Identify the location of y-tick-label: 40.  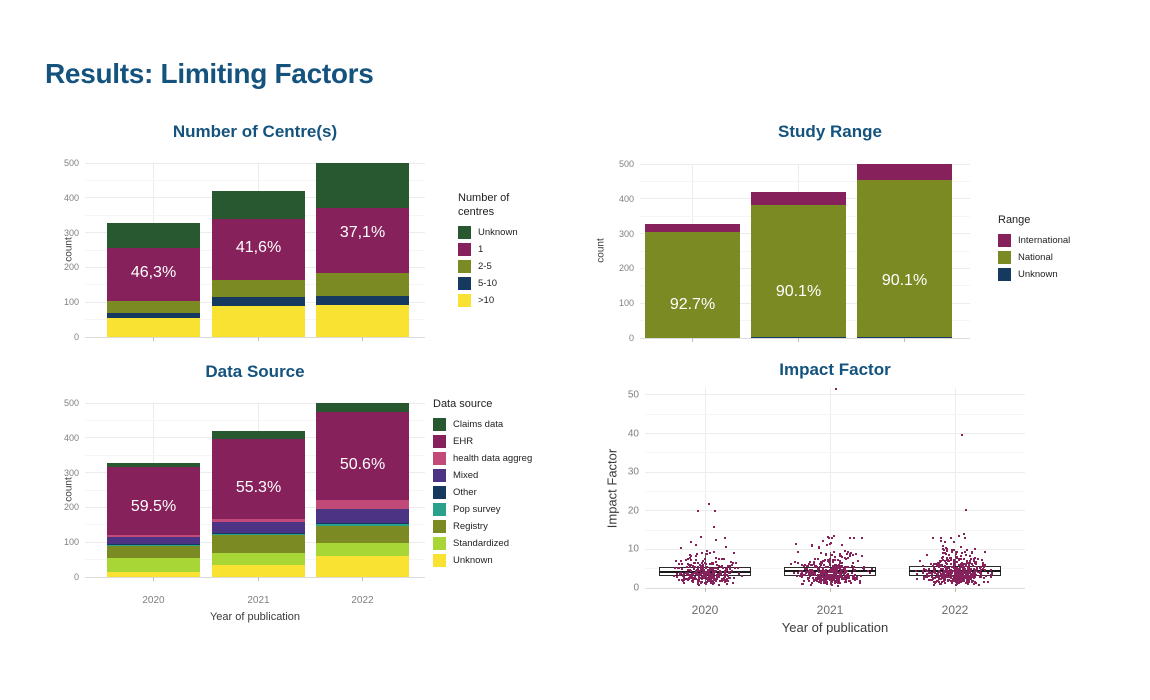
(633, 434).